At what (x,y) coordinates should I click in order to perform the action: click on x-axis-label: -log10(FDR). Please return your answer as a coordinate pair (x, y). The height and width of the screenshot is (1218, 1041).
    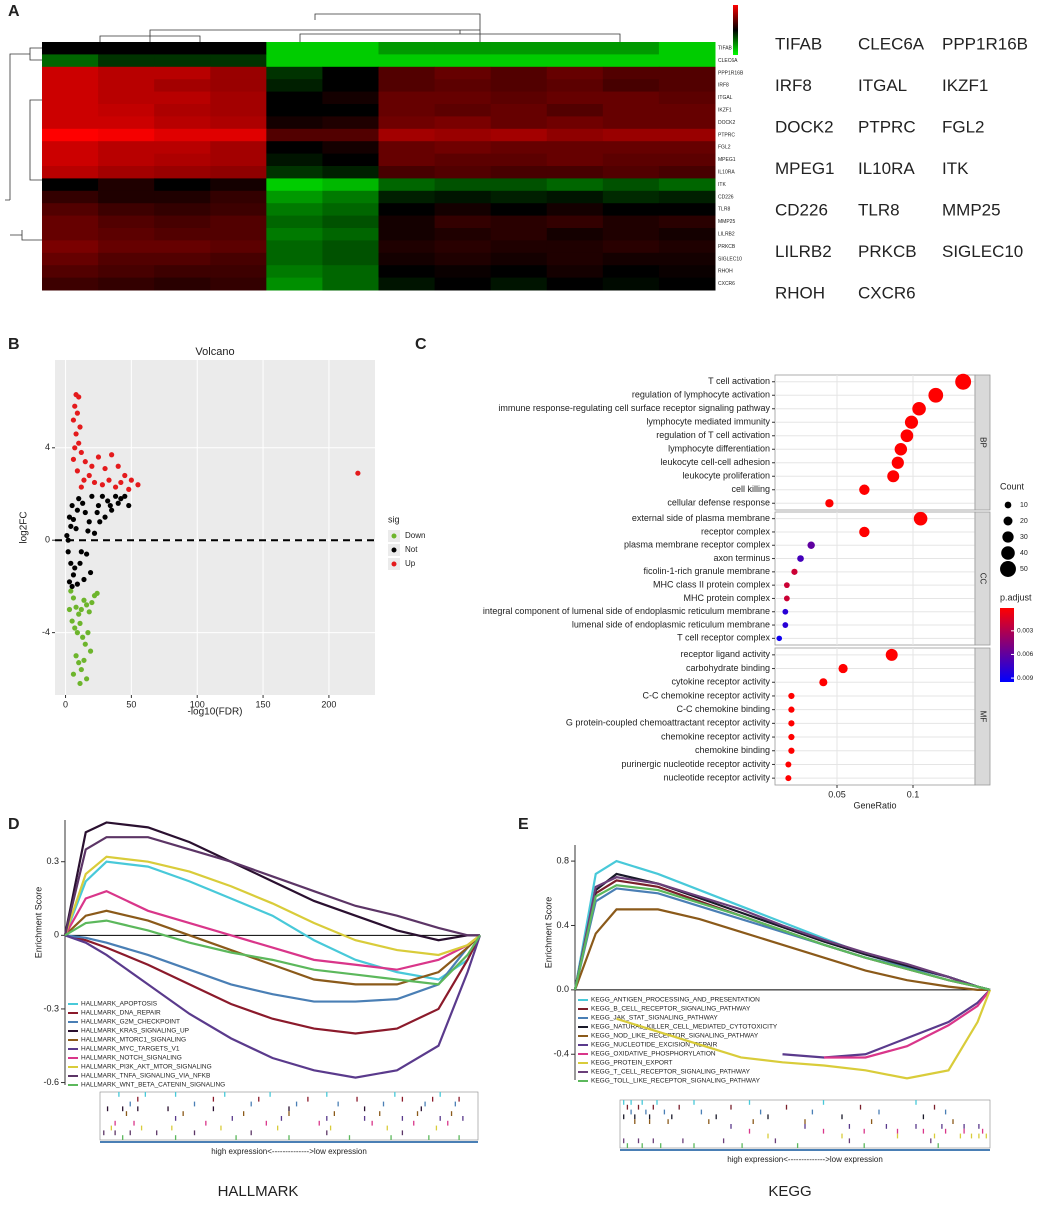
    Looking at the image, I should click on (214, 712).